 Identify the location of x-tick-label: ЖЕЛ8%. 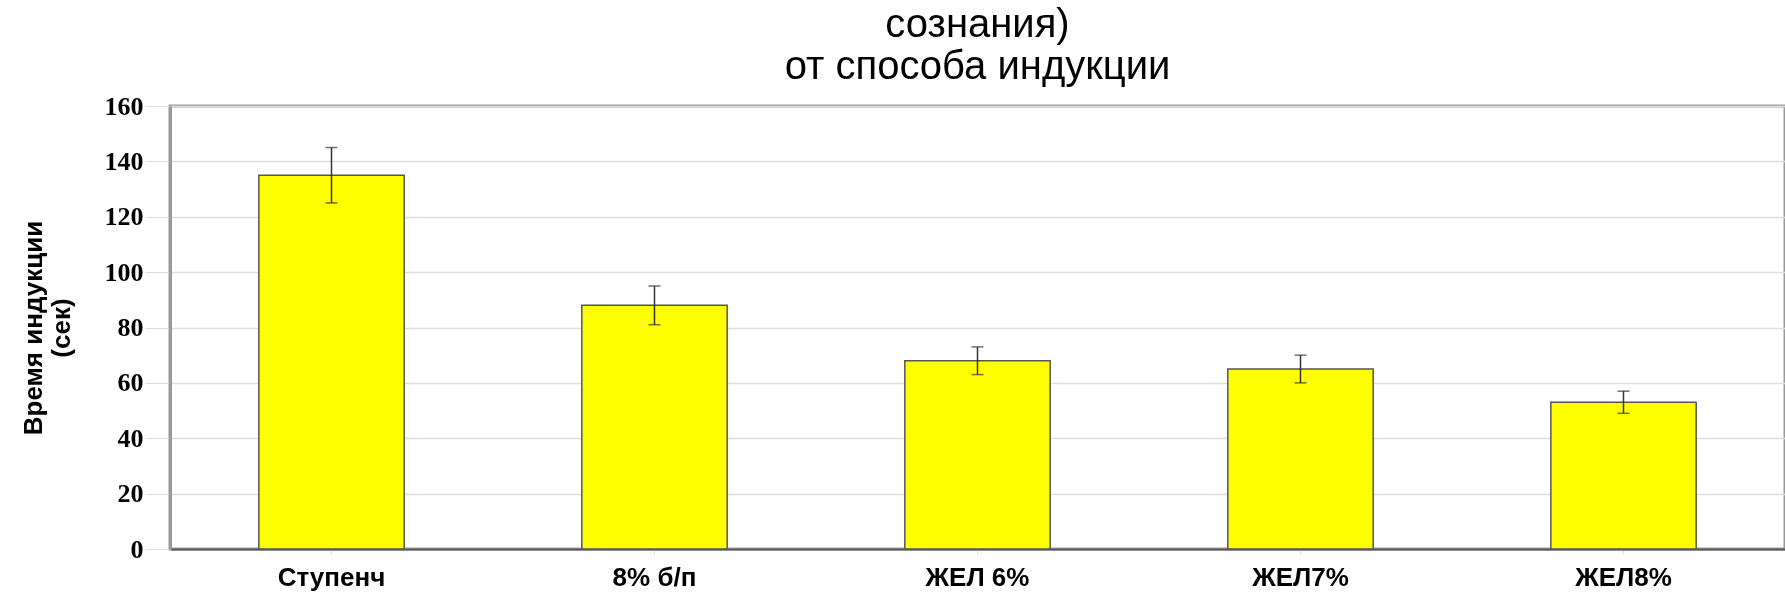
(1623, 576).